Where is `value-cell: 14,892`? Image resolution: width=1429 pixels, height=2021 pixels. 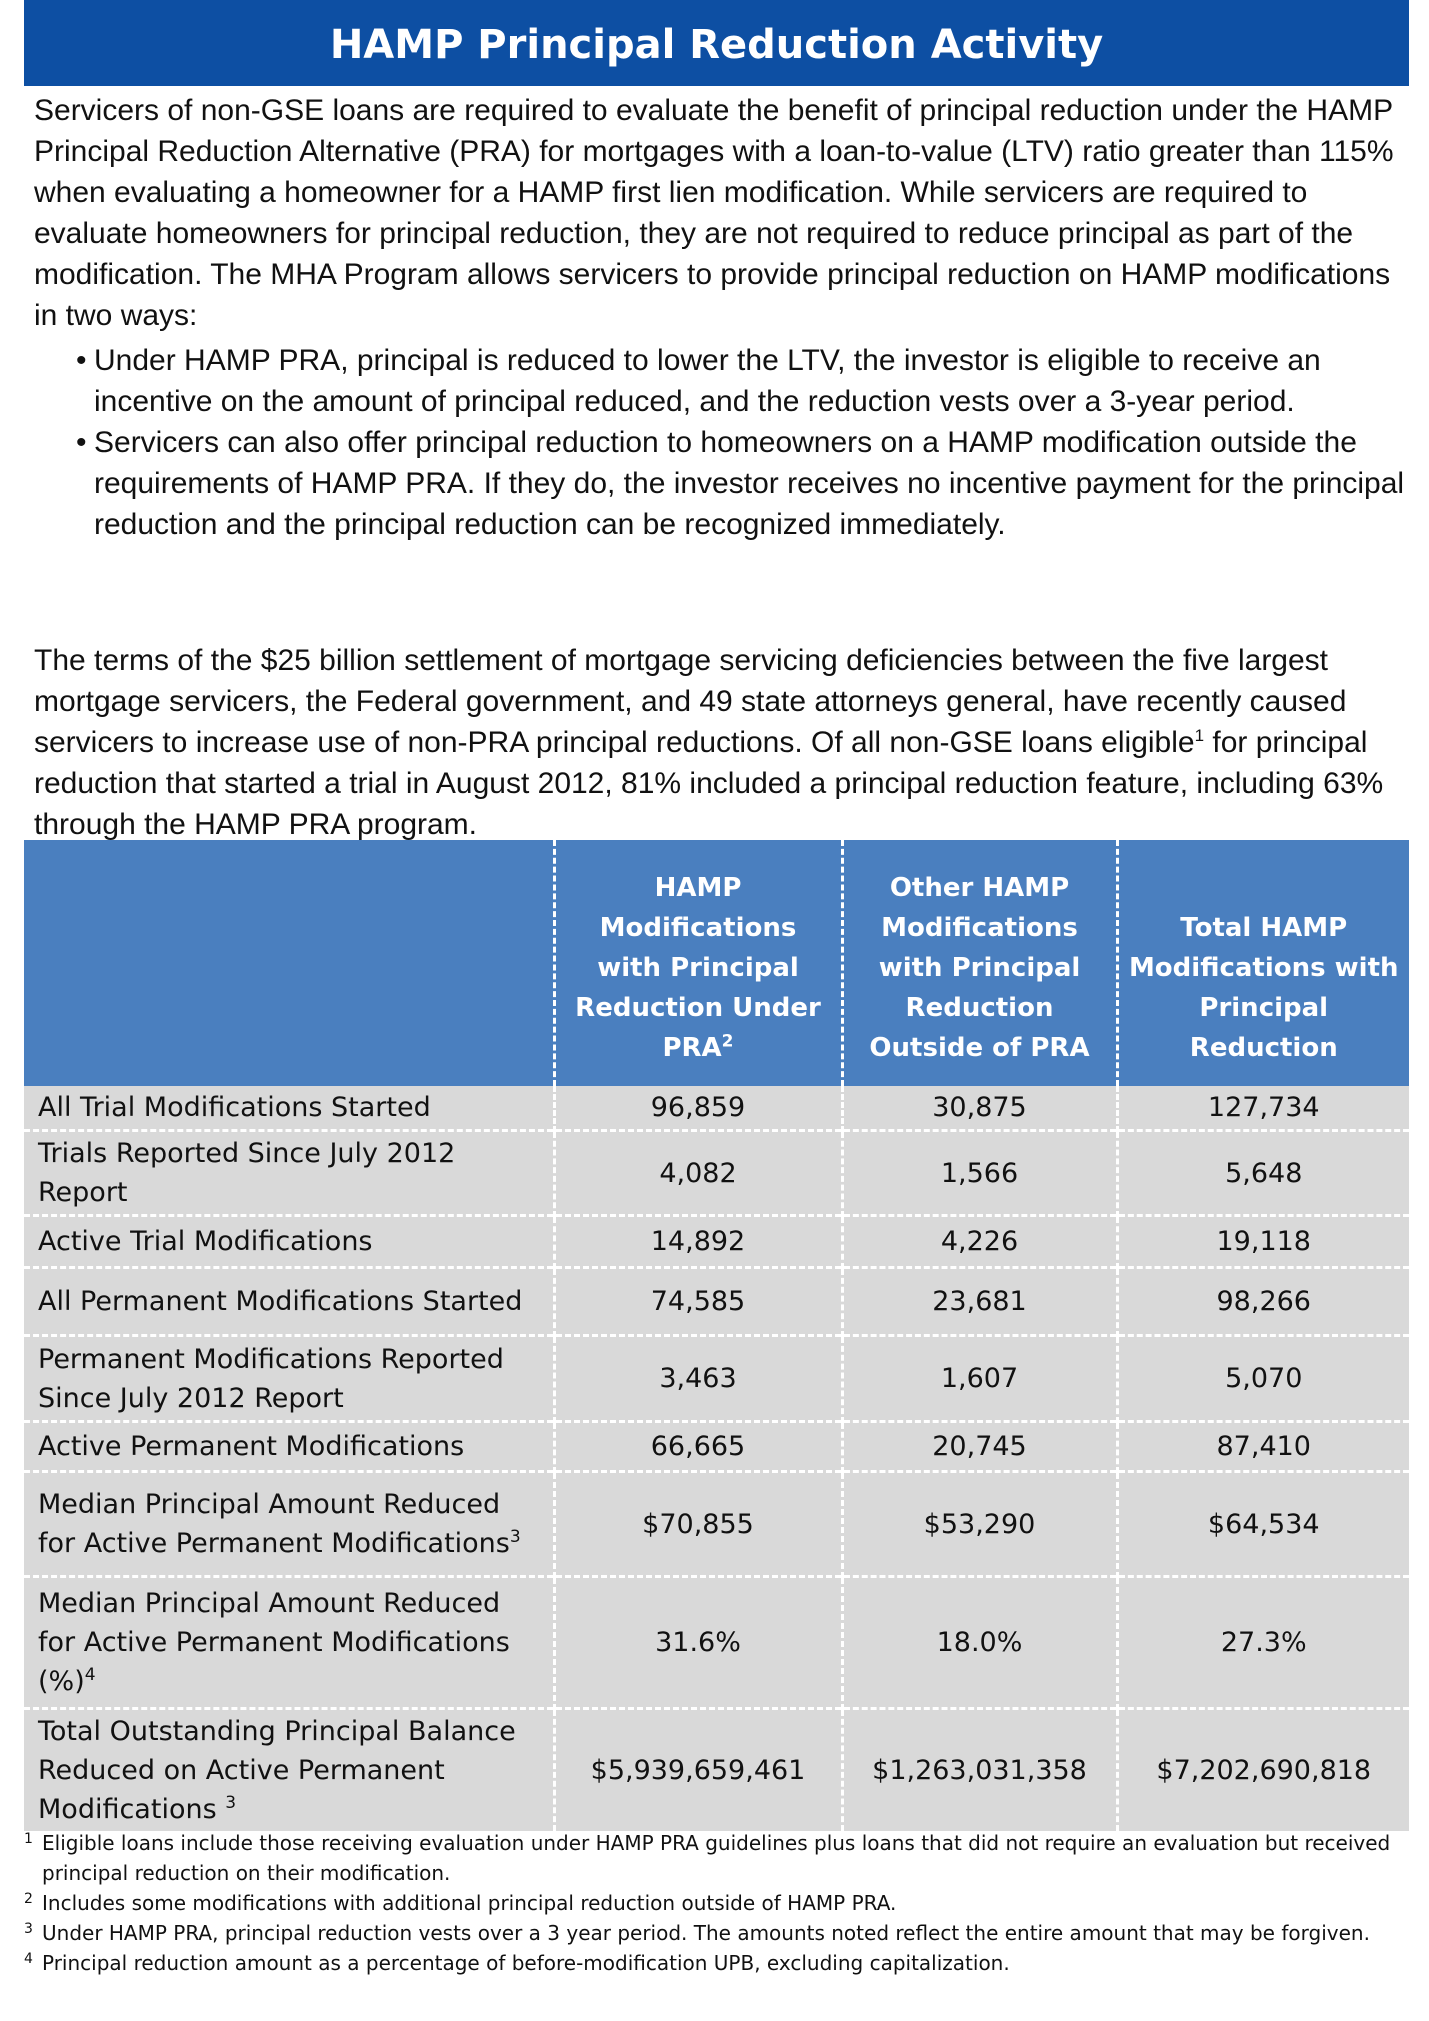
value-cell: 14,892 is located at coordinates (697, 1241).